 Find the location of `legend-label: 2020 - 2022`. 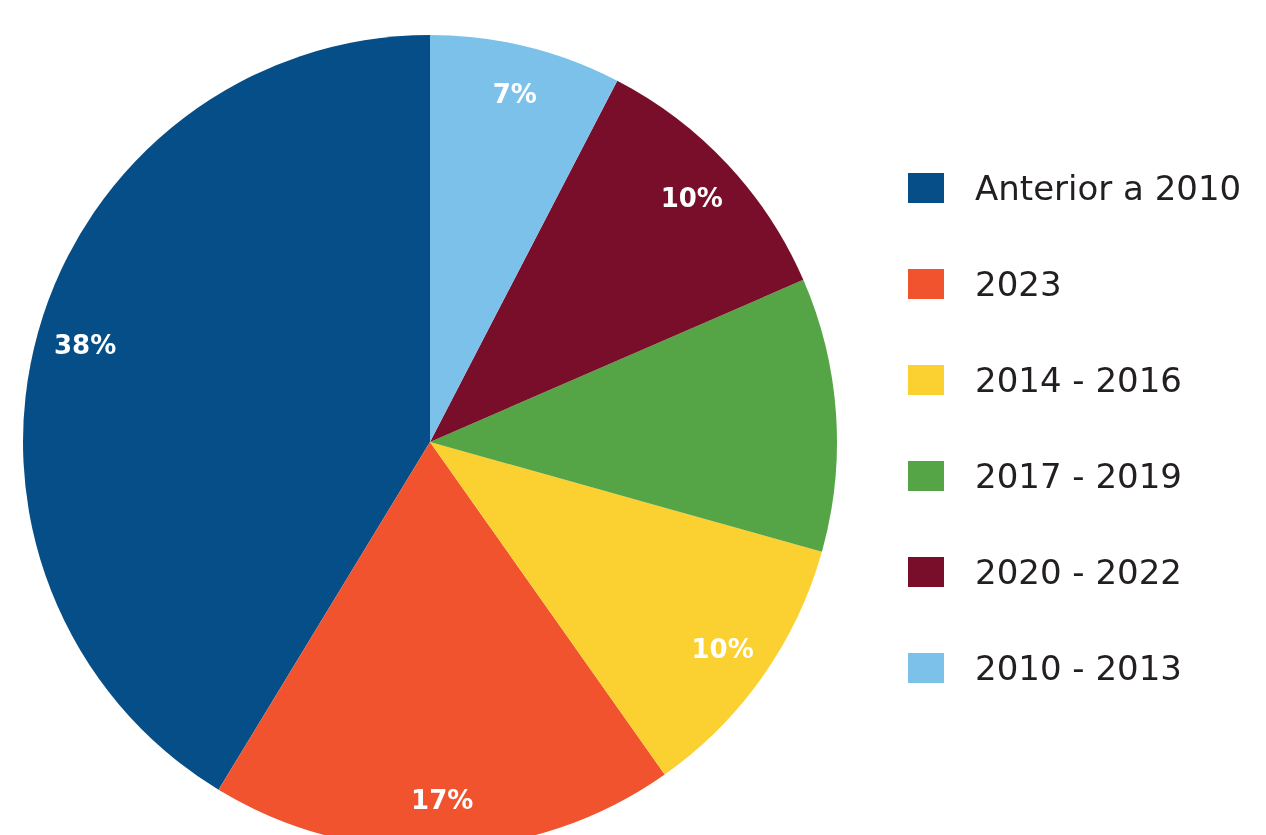

legend-label: 2020 - 2022 is located at coordinates (1078, 572).